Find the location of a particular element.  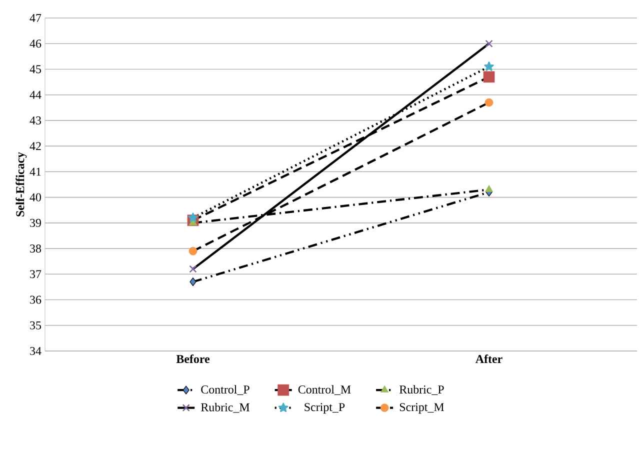

y-tick-label: 39 is located at coordinates (35, 222).